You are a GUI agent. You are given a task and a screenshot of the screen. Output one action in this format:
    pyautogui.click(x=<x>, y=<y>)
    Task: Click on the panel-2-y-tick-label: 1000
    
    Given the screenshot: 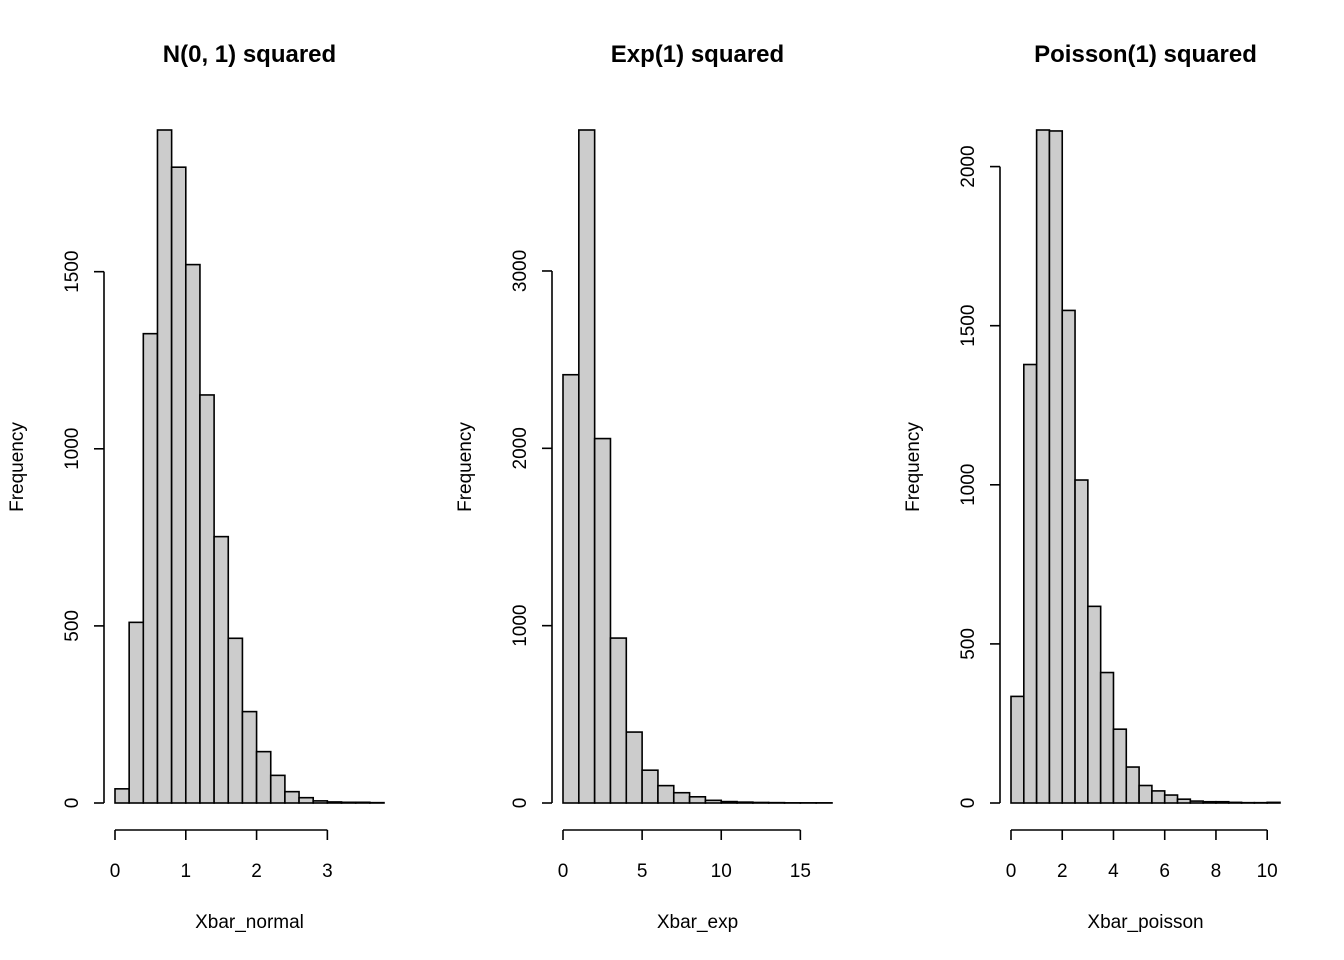 What is the action you would take?
    pyautogui.click(x=520, y=626)
    